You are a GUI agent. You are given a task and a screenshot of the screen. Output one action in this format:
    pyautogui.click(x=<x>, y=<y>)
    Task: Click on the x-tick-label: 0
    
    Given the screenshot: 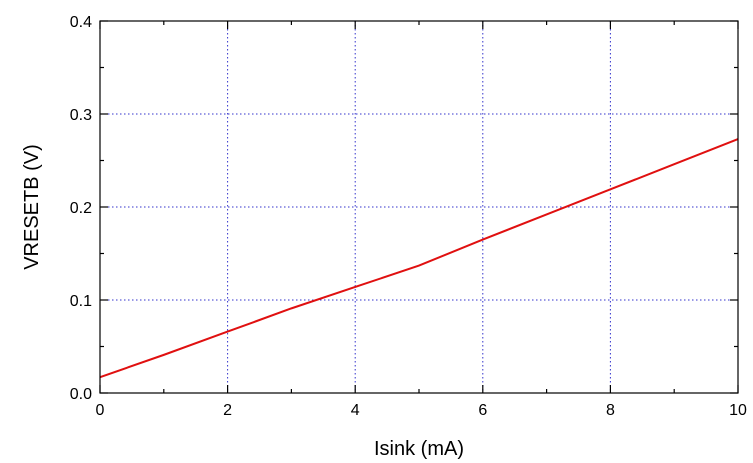 What is the action you would take?
    pyautogui.click(x=100, y=410)
    